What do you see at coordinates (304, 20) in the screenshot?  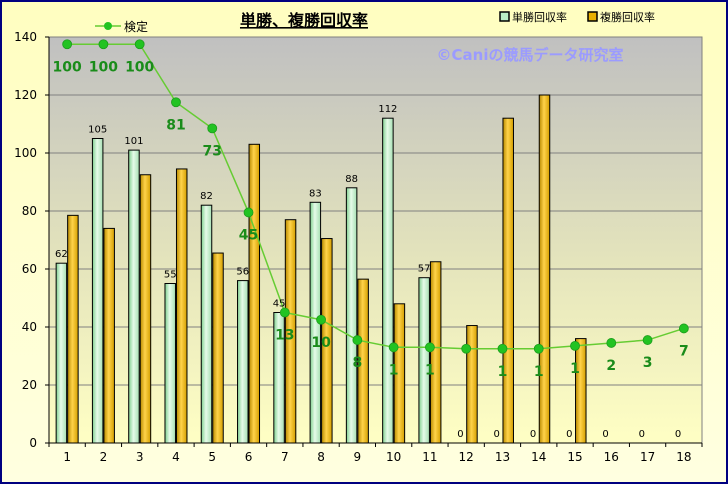 I see `chart-title: 単勝、複勝回収率` at bounding box center [304, 20].